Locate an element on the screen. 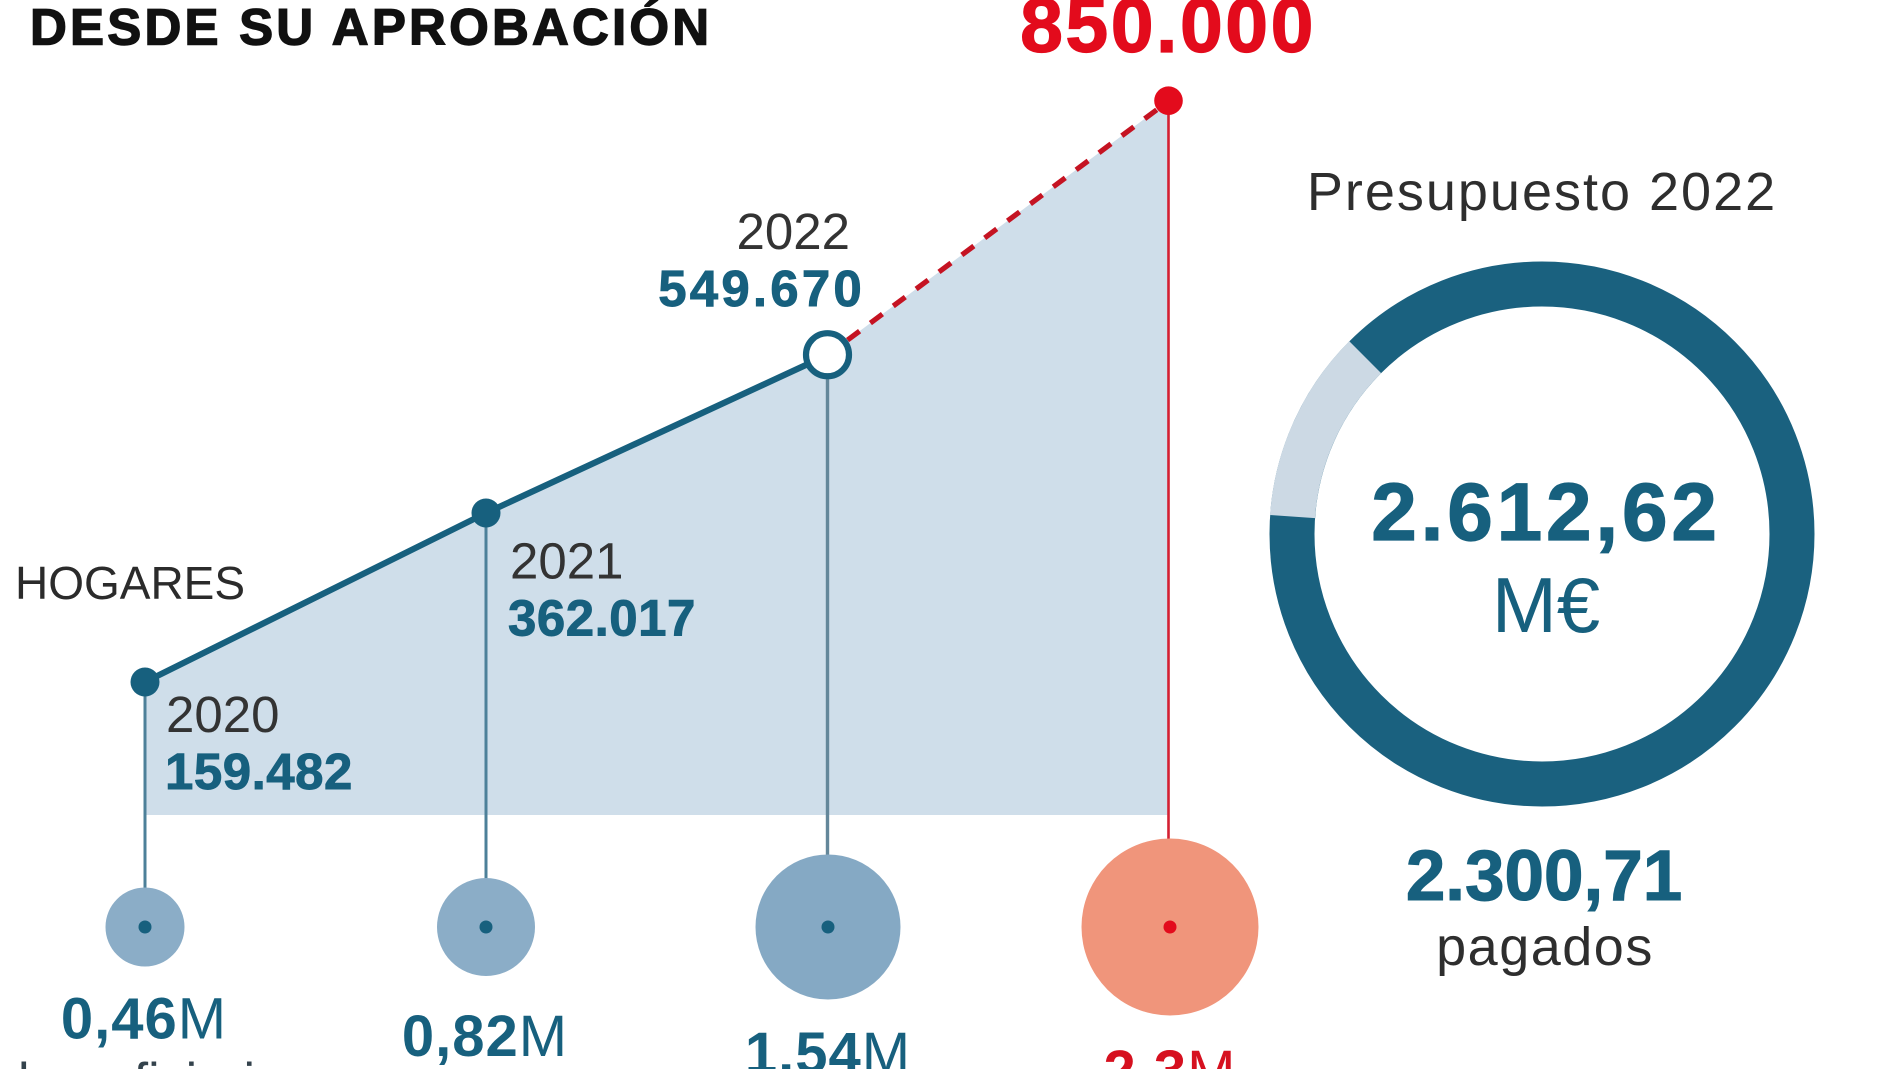  svg-text: Presupuesto 2022 is located at coordinates (1542, 192).